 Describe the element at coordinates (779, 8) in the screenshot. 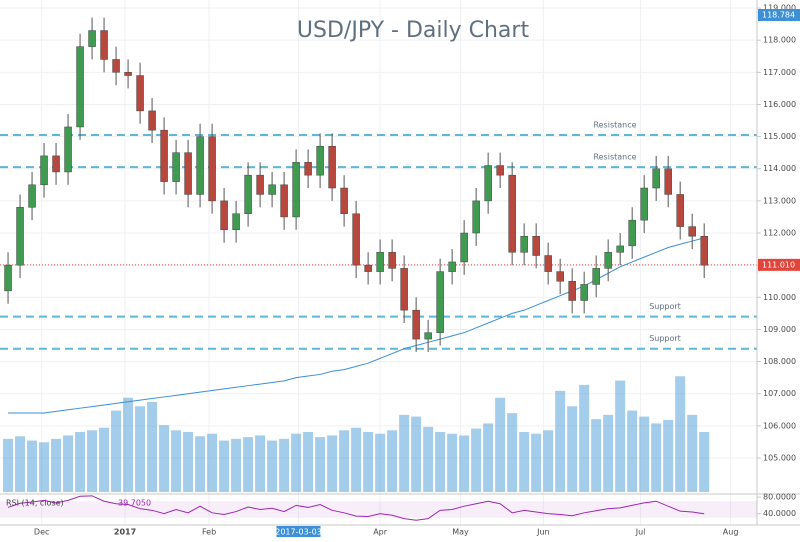

I see `y-tick-label: 119.000` at that location.